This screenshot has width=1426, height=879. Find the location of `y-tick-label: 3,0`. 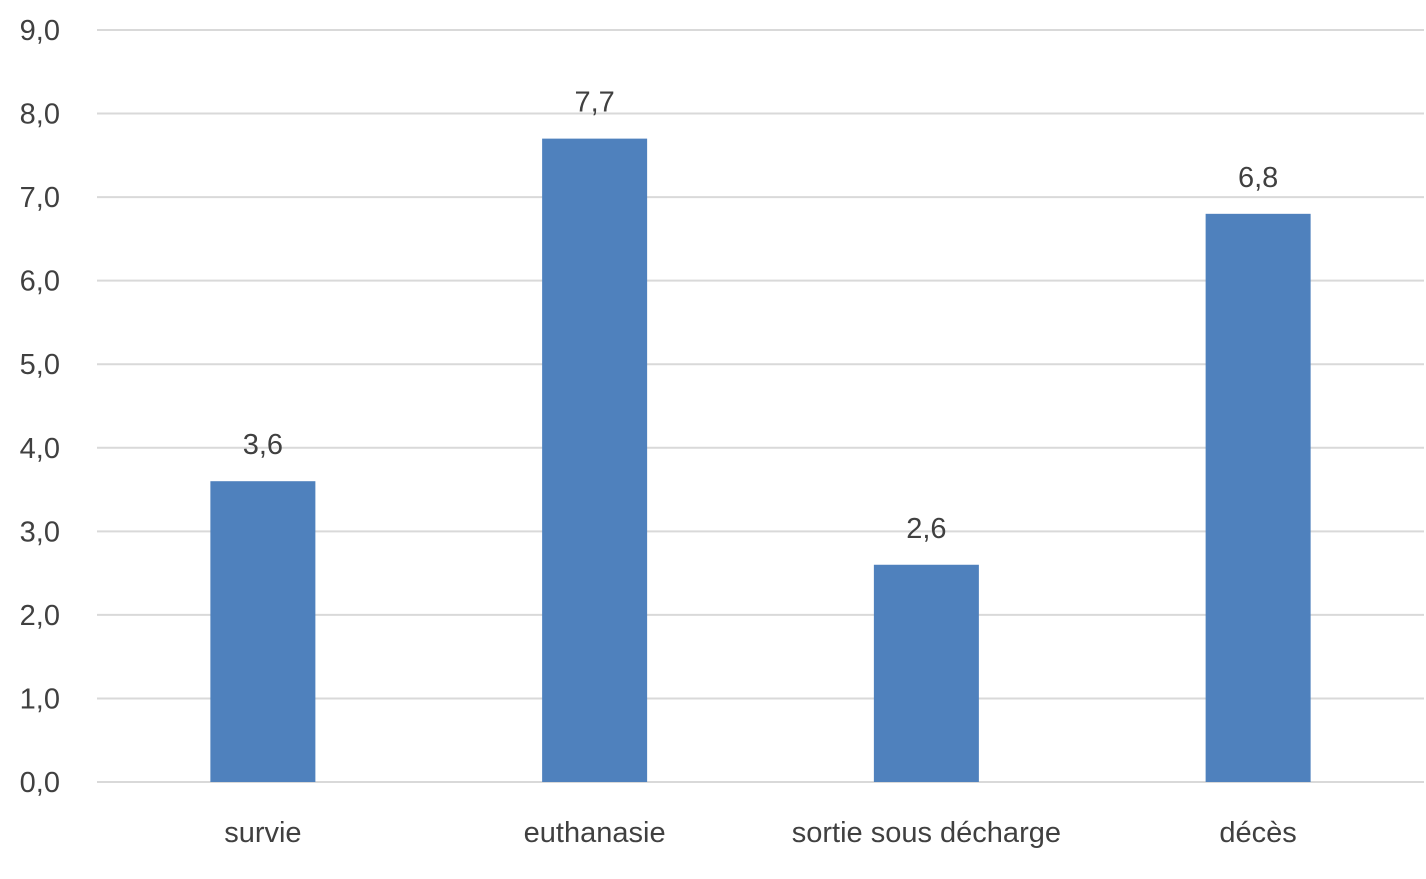

y-tick-label: 3,0 is located at coordinates (40, 532).